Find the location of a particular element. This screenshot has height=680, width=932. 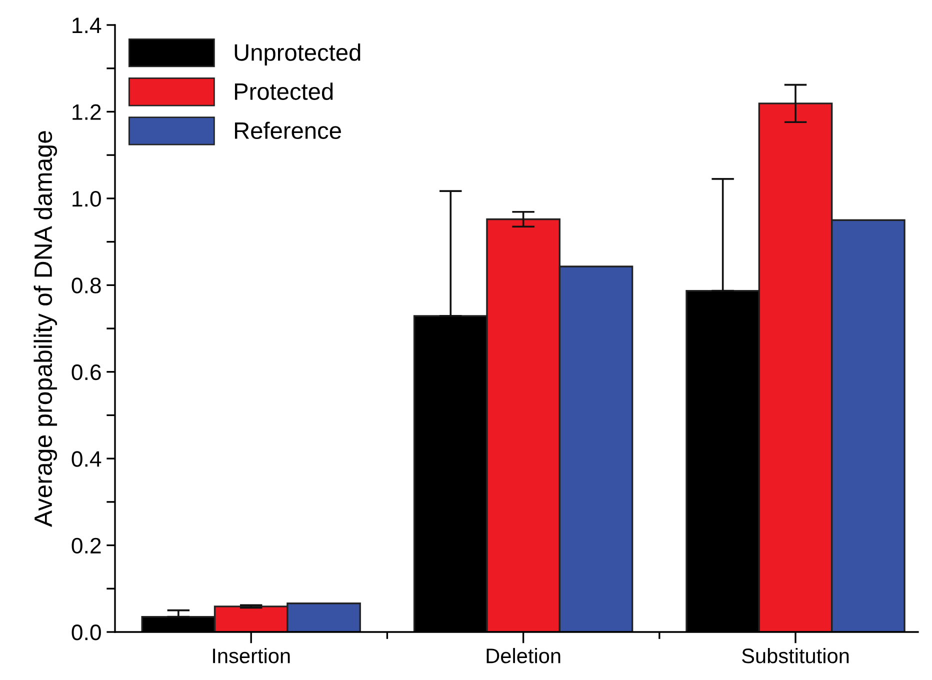

y-tick-label: 1.2 is located at coordinates (86, 112).